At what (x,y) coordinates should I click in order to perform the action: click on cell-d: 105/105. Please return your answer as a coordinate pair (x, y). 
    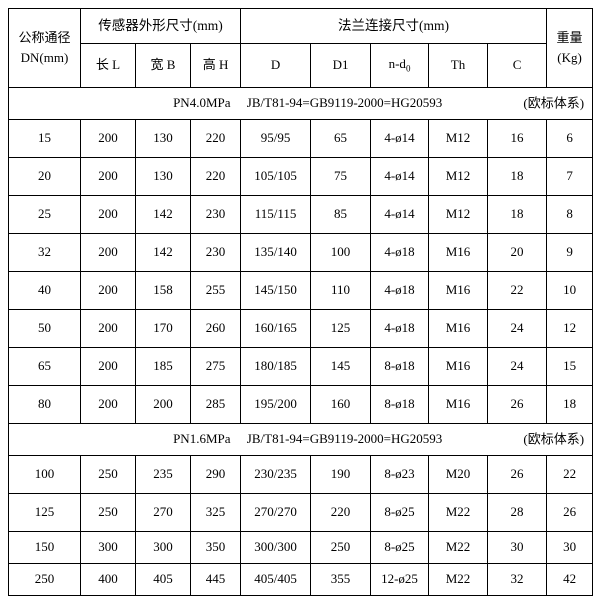
    Looking at the image, I should click on (276, 176).